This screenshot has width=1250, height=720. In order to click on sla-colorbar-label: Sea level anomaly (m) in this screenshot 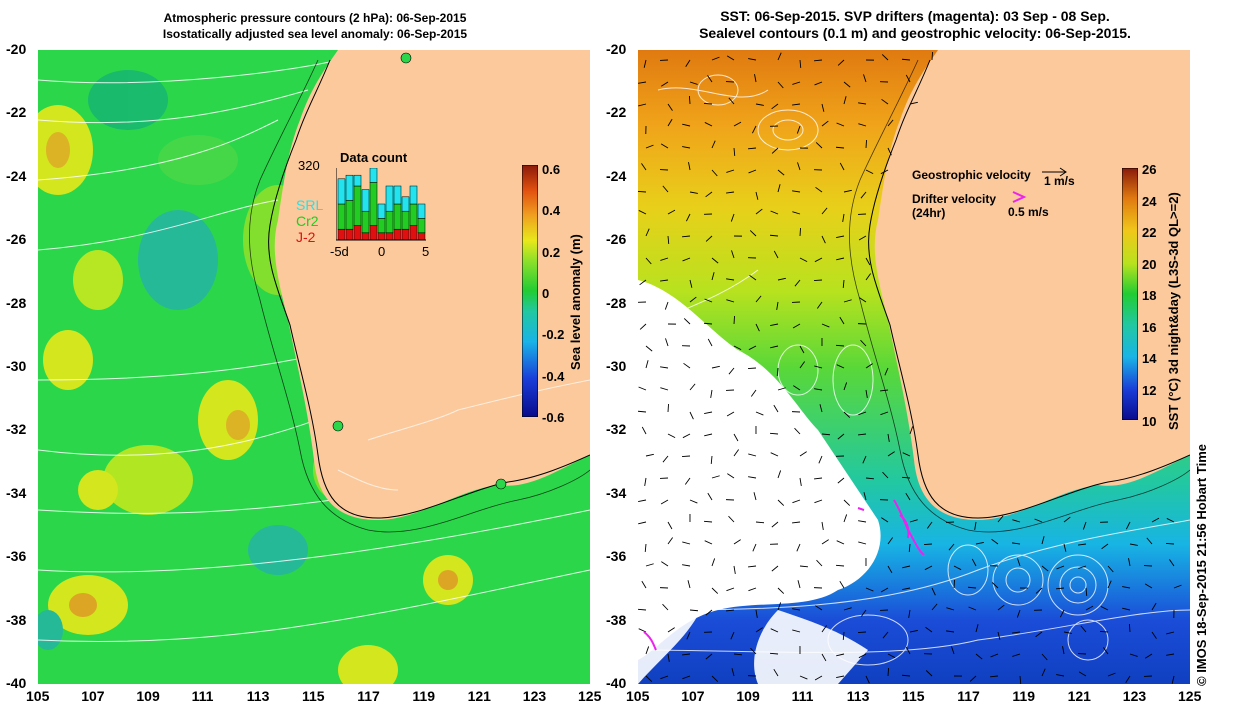, I will do `click(575, 302)`.